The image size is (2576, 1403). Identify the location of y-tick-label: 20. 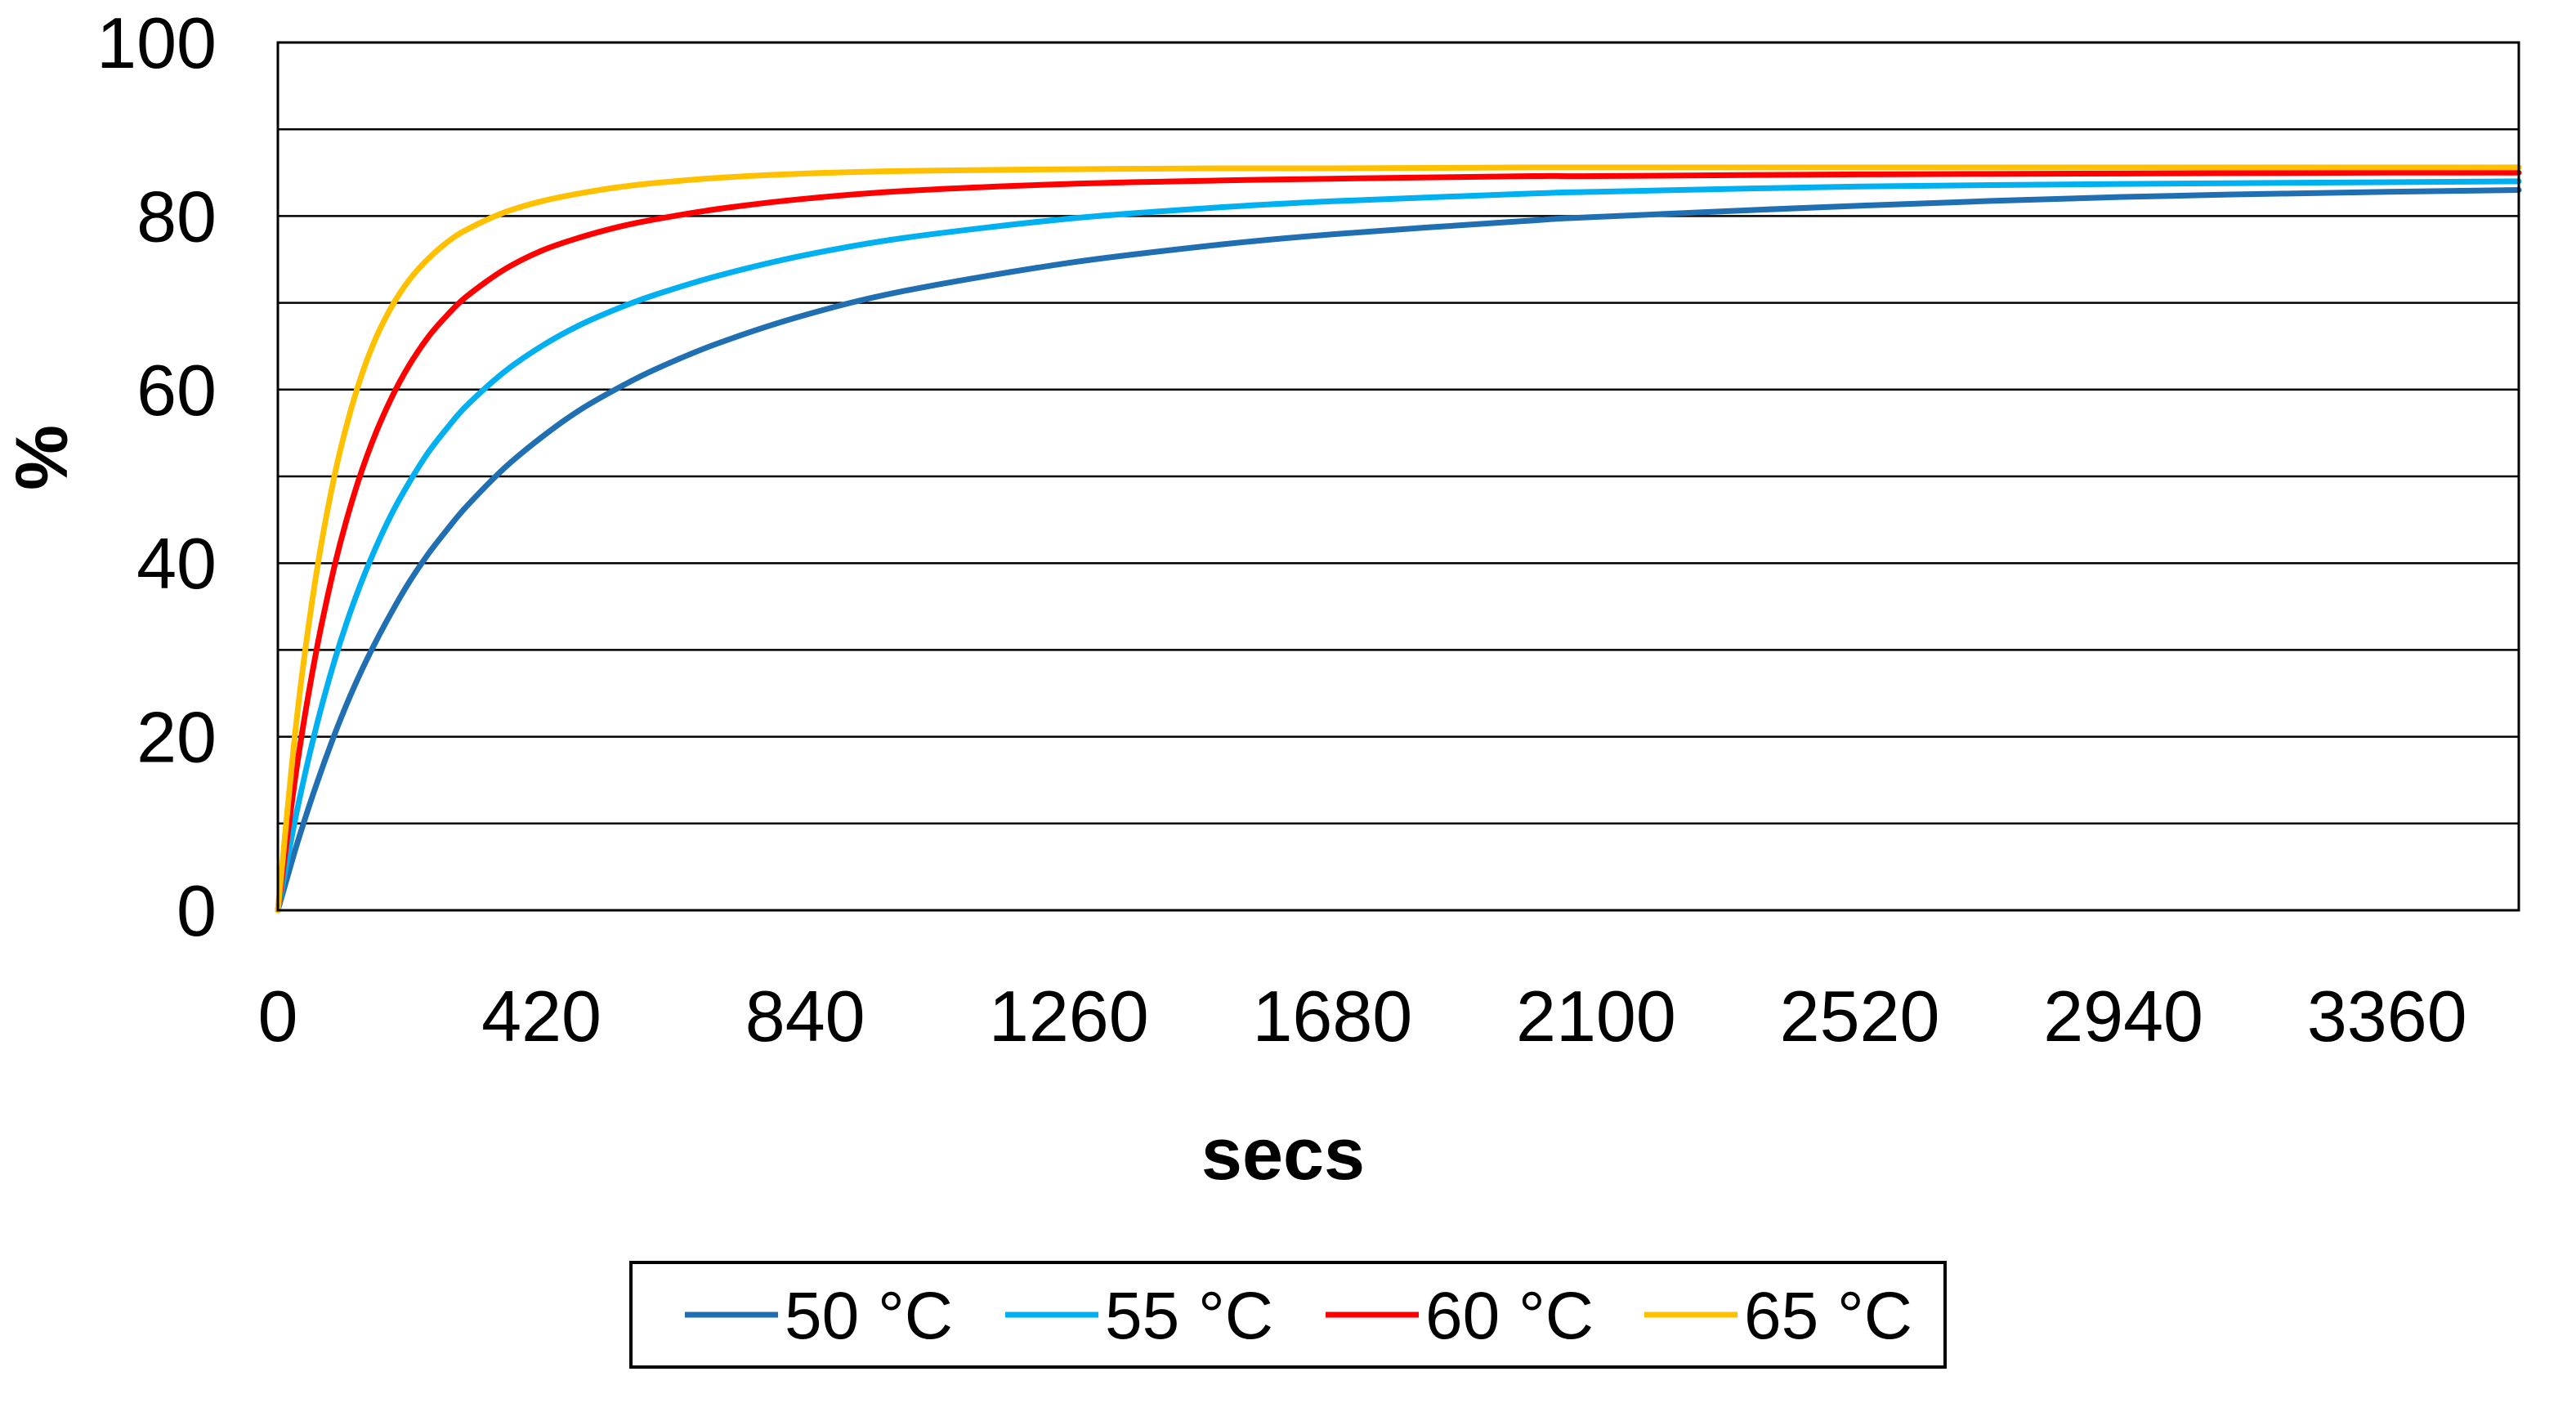
(176, 737).